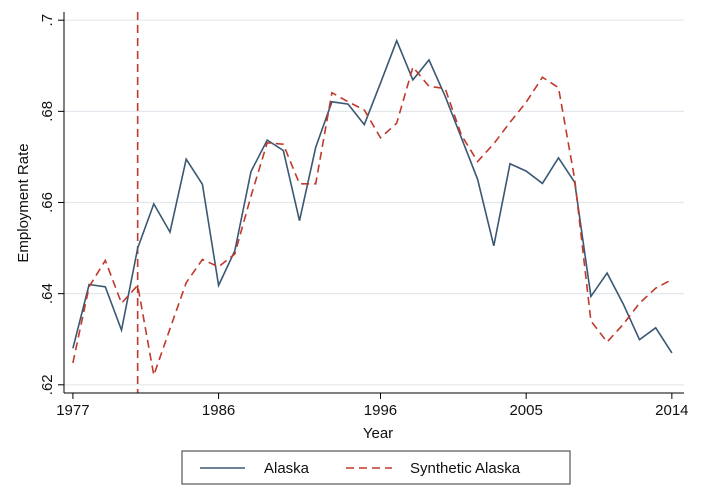  I want to click on x-tick-label: 2014, so click(671, 410).